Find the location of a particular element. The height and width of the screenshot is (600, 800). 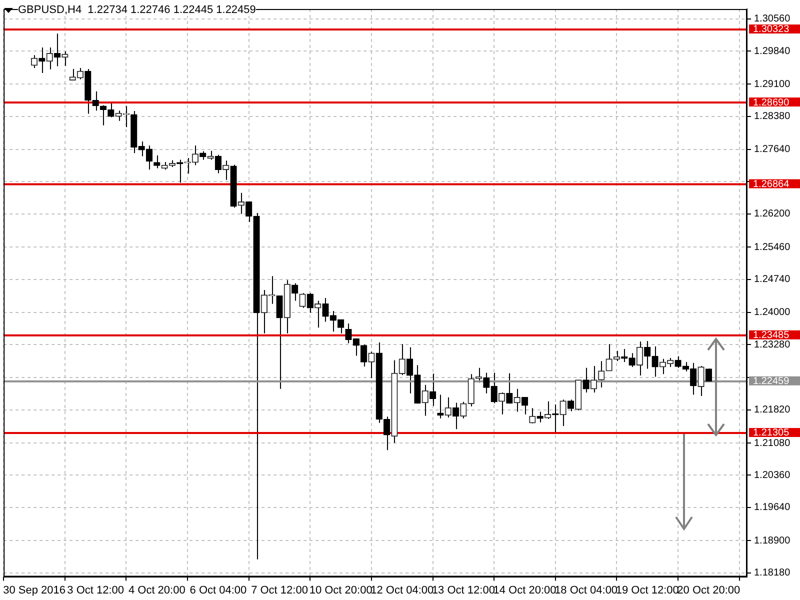

y-tick-label: 1.18900 is located at coordinates (772, 540).